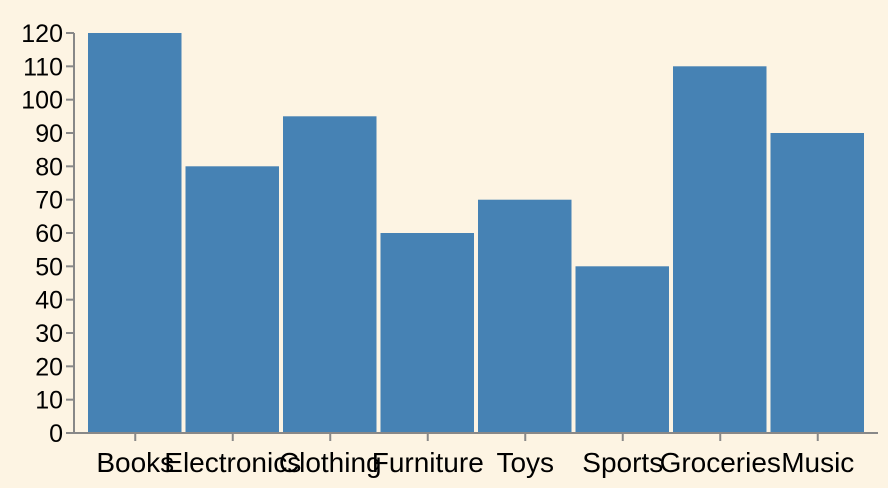 The height and width of the screenshot is (488, 888). Describe the element at coordinates (817, 462) in the screenshot. I see `x-tick-label-music: Music` at that location.